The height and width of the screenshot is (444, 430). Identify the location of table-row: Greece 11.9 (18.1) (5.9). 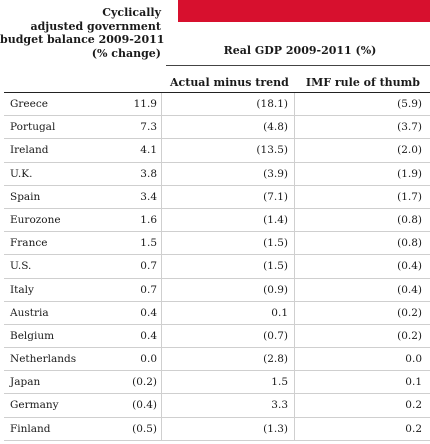
(217, 105).